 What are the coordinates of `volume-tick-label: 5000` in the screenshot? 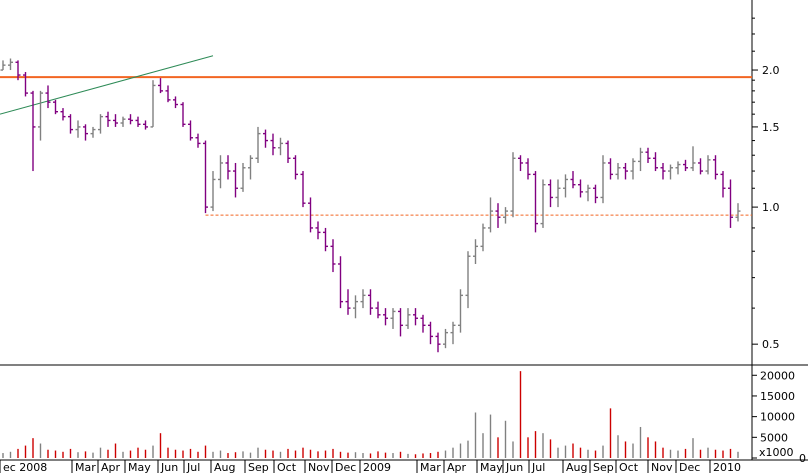 It's located at (774, 437).